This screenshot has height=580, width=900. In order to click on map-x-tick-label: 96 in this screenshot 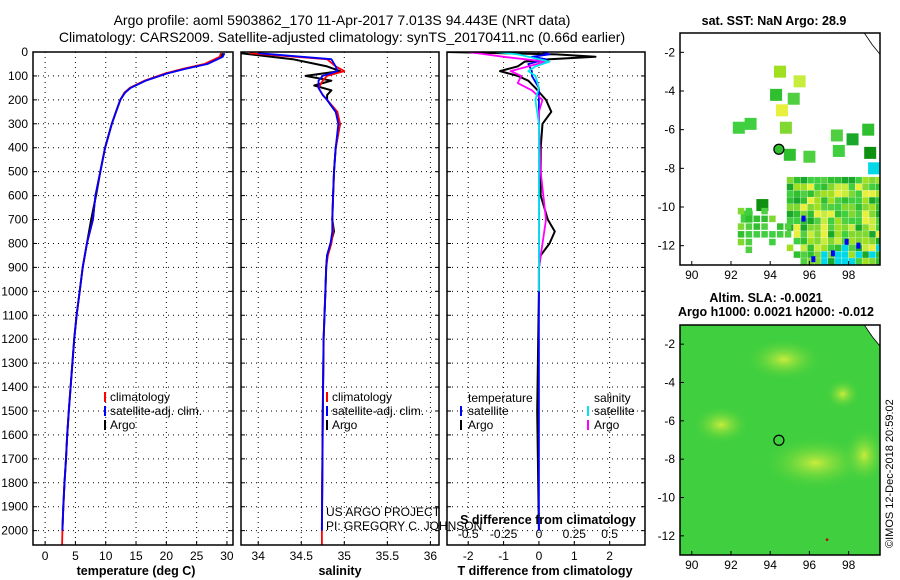, I will do `click(810, 275)`.